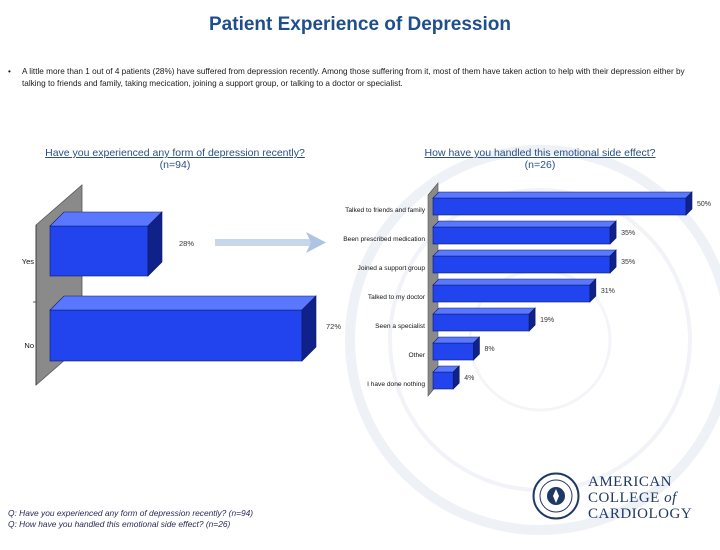 The image size is (720, 550). What do you see at coordinates (640, 514) in the screenshot?
I see `logo-line-cardiology: CARDIOLOGY` at bounding box center [640, 514].